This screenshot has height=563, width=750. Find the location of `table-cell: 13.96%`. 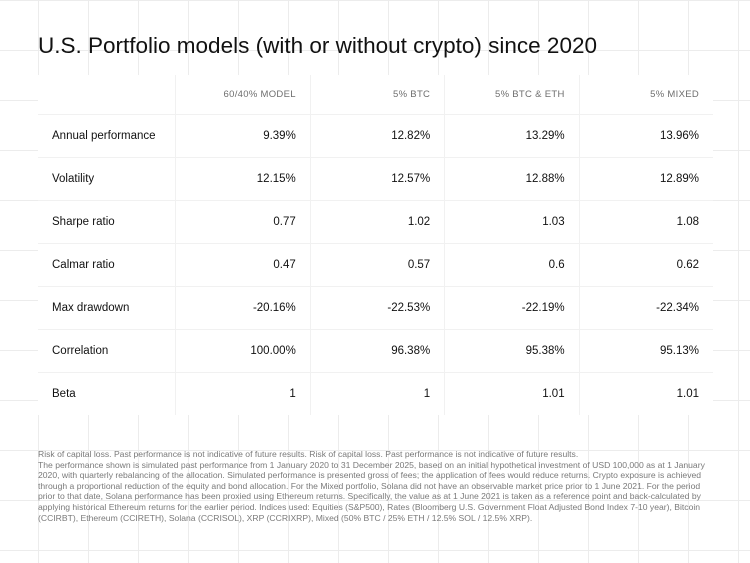

table-cell: 13.96% is located at coordinates (646, 135).